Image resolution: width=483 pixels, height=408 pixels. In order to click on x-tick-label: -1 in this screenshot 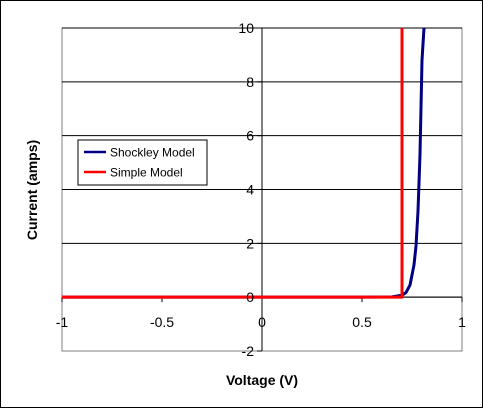, I will do `click(62, 322)`.